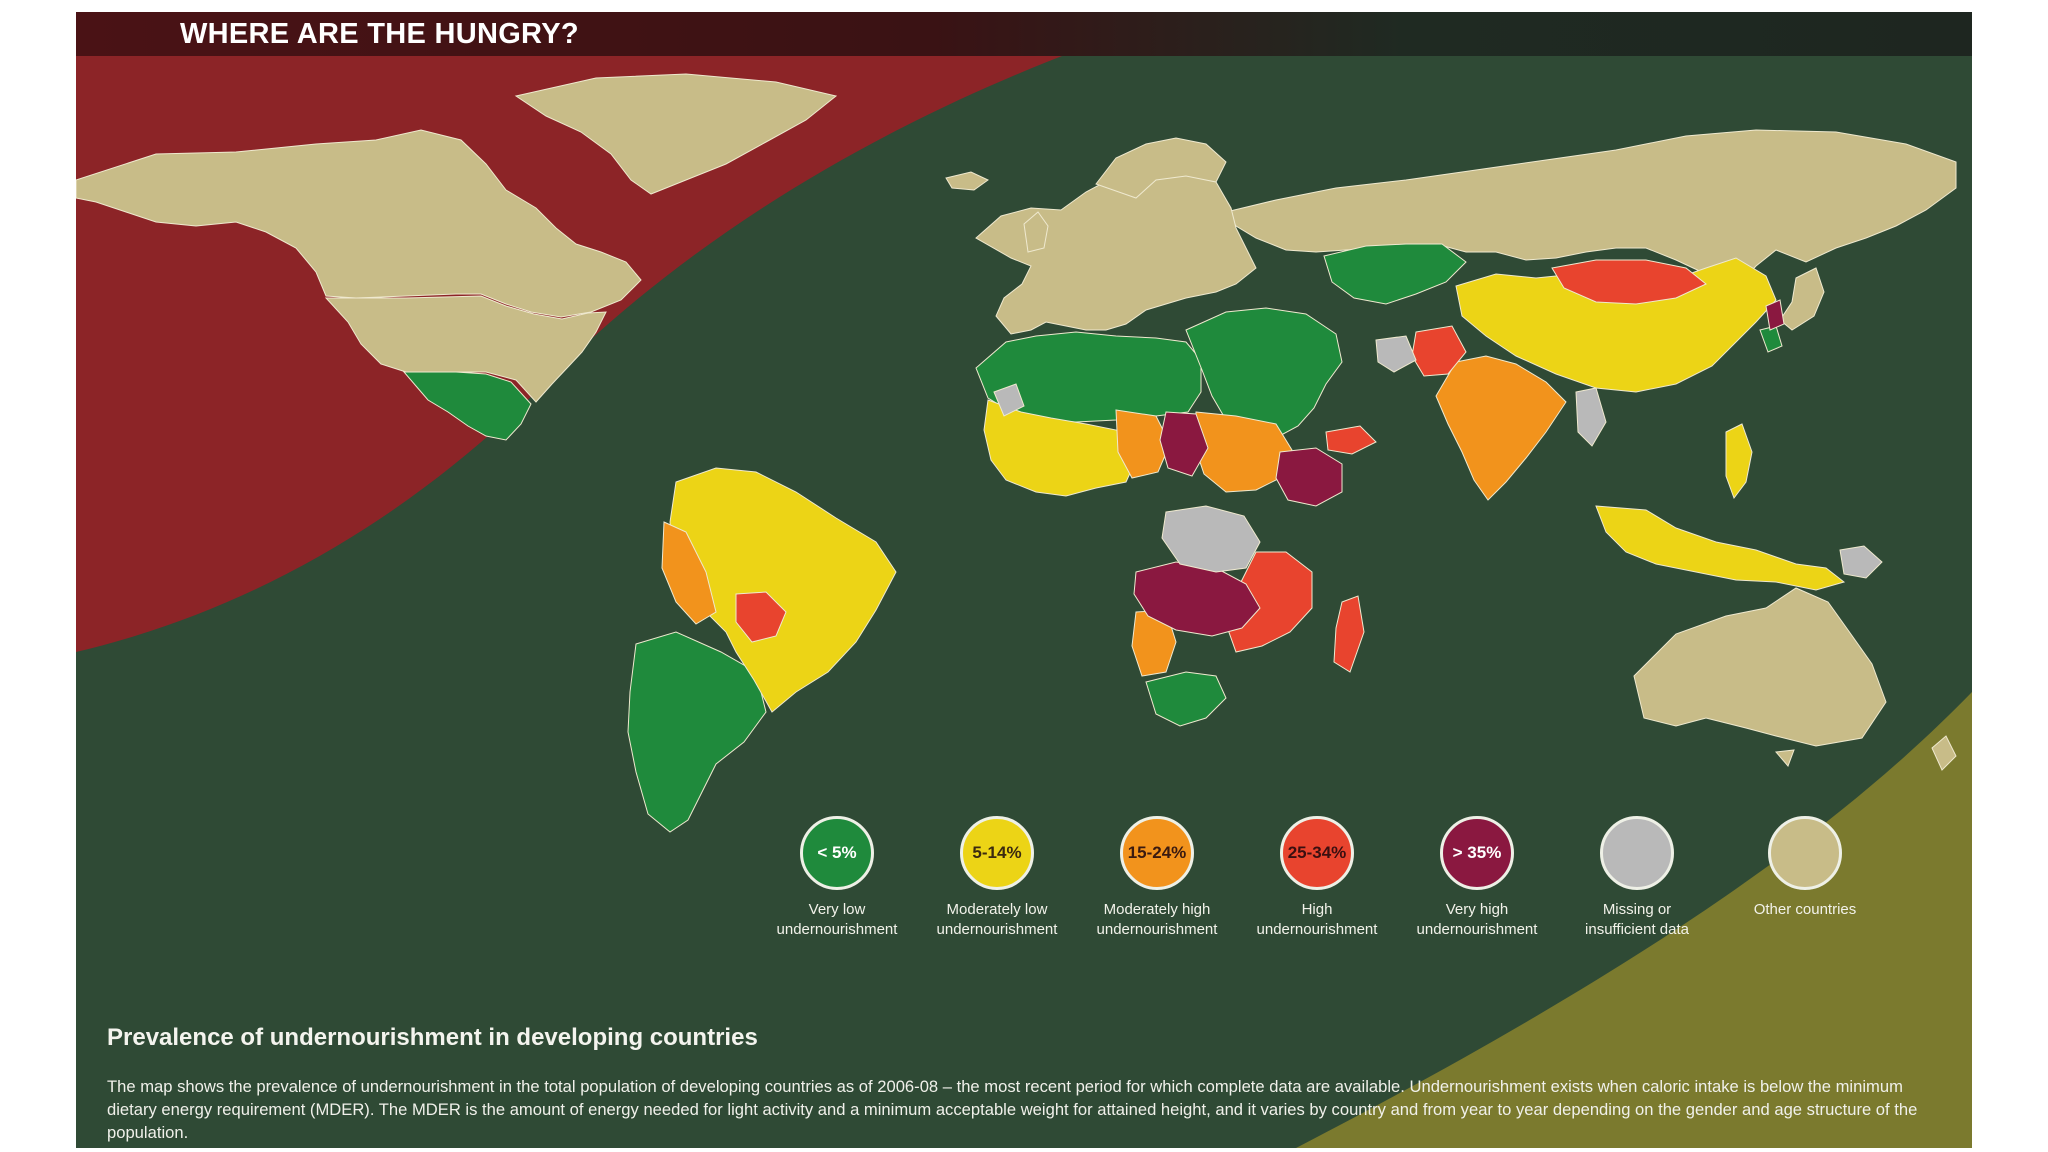 This screenshot has height=1152, width=2048. I want to click on japan, so click(1802, 299).